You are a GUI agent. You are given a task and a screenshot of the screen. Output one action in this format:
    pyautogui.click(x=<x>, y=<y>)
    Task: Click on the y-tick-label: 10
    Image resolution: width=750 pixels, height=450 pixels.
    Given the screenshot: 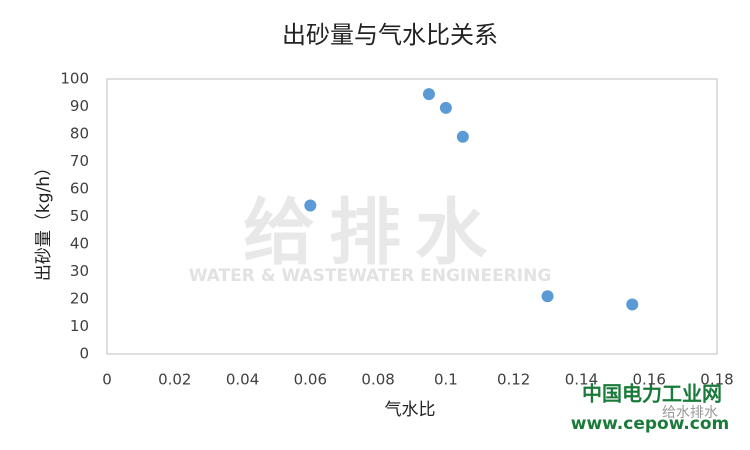 What is the action you would take?
    pyautogui.click(x=79, y=326)
    